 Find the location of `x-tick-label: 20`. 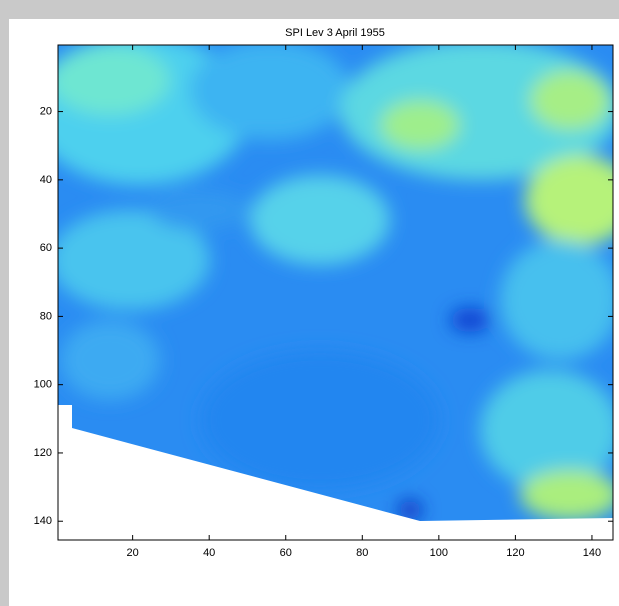

x-tick-label: 20 is located at coordinates (133, 553).